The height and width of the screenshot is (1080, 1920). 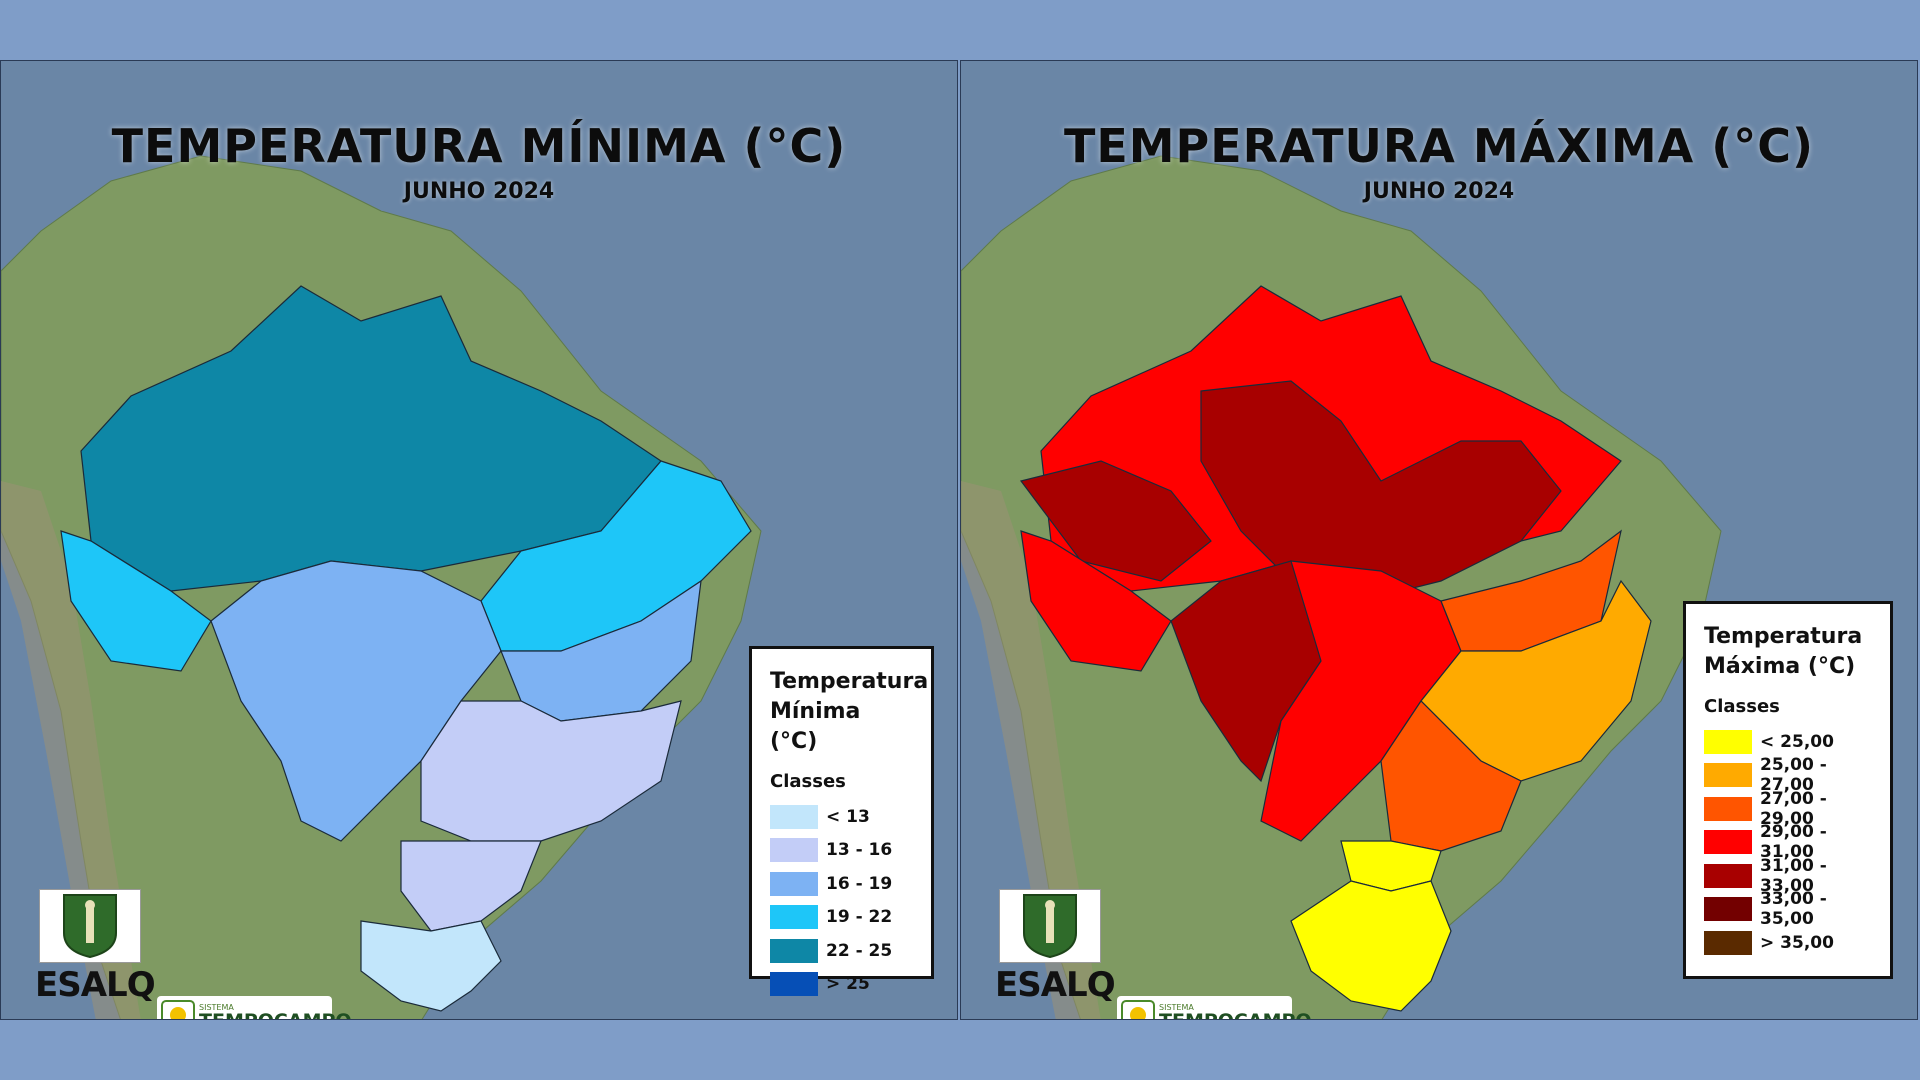 What do you see at coordinates (1439, 146) in the screenshot?
I see `map-title: TEMPERATURA MÁXIMA (°C)` at bounding box center [1439, 146].